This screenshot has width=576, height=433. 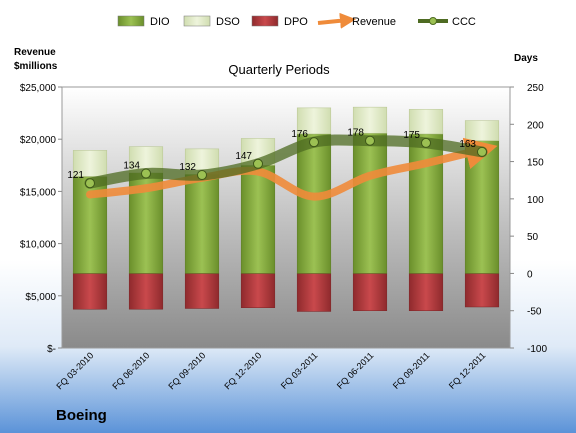 What do you see at coordinates (336, 20) in the screenshot?
I see `legend-swatch-revenue` at bounding box center [336, 20].